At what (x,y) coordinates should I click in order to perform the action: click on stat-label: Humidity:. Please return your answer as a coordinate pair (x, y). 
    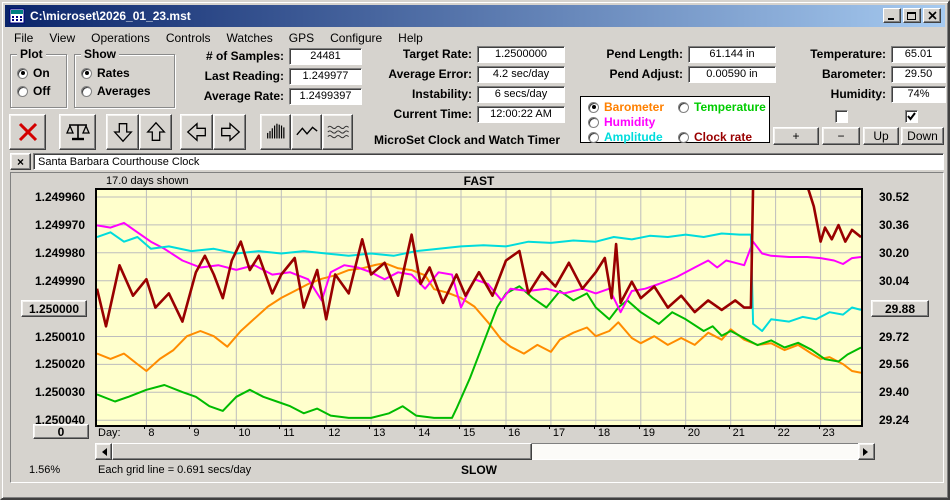
    Looking at the image, I should click on (858, 94).